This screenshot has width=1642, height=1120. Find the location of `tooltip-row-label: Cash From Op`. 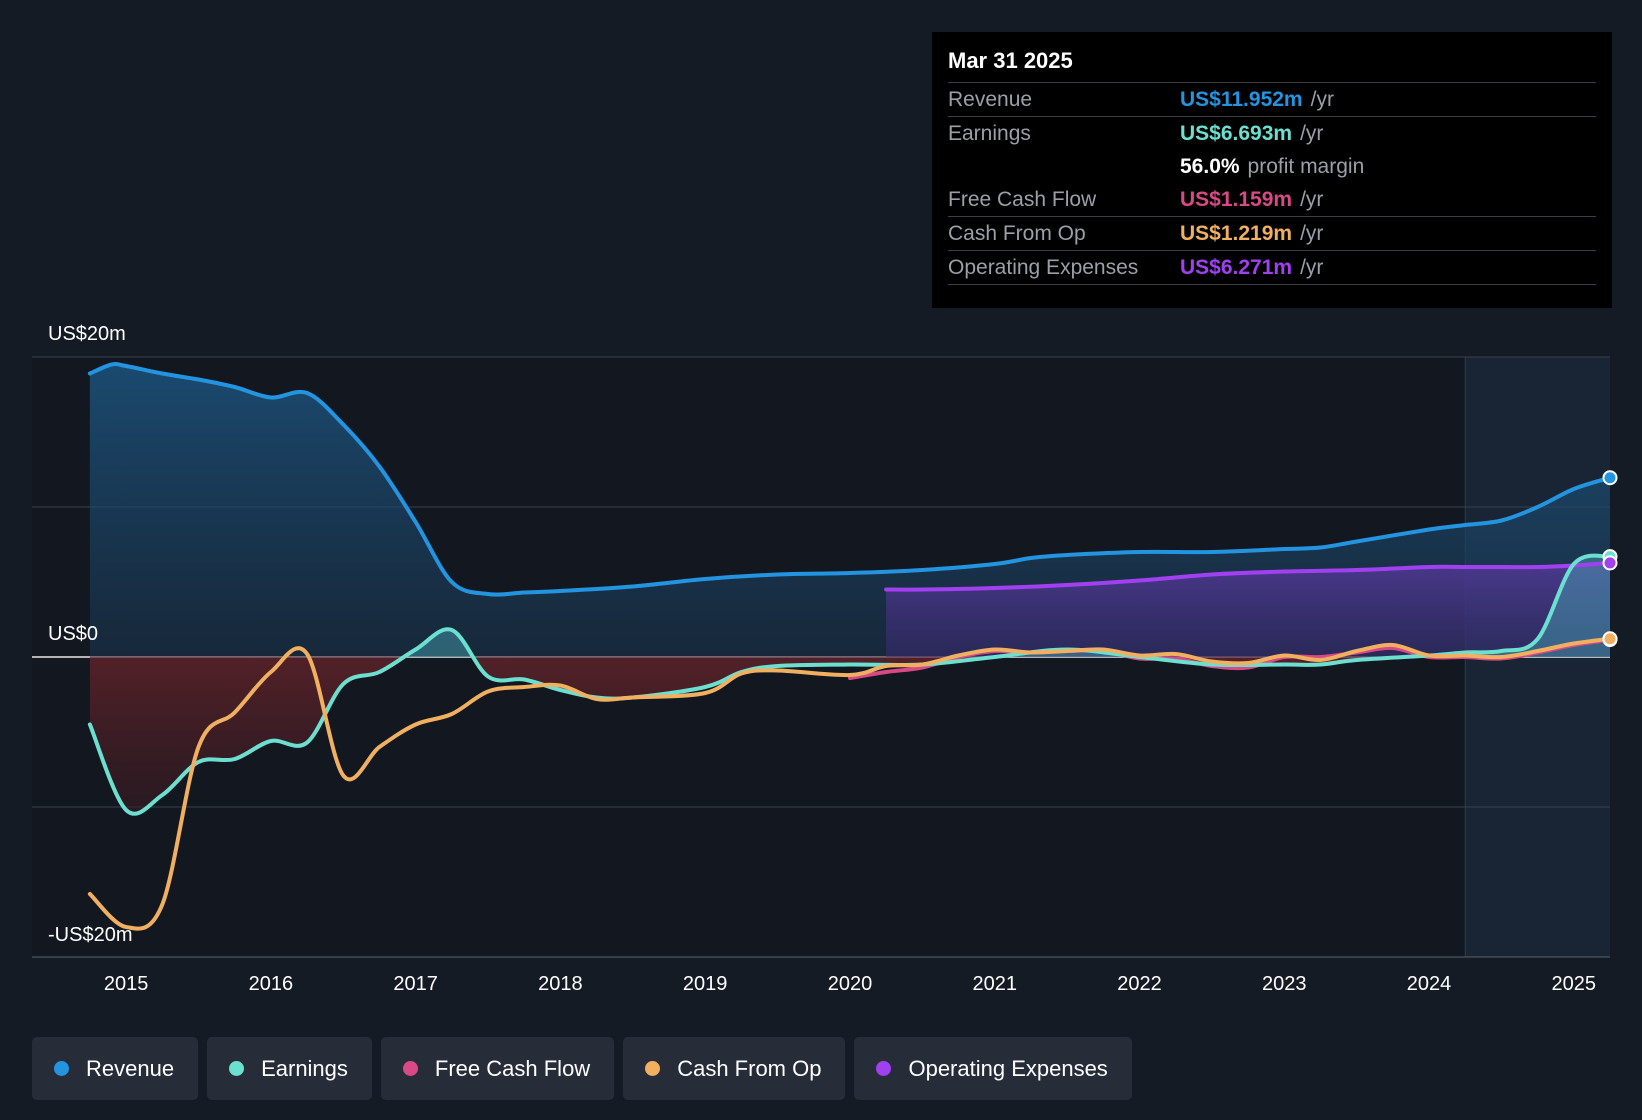

tooltip-row-label: Cash From Op is located at coordinates (1017, 233).